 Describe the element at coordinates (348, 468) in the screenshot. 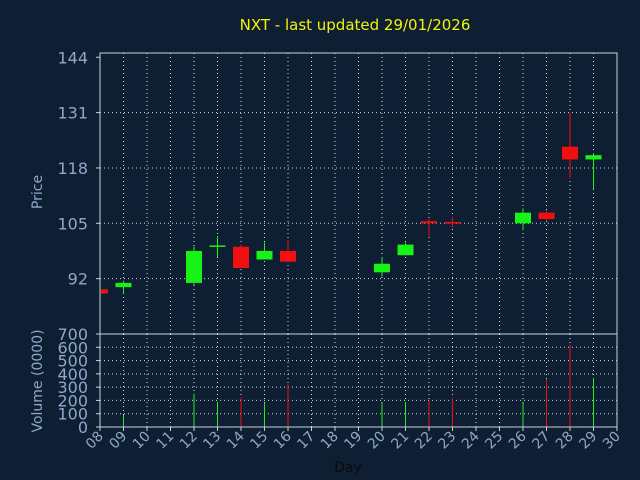

I see `x-axis-label: Day` at that location.